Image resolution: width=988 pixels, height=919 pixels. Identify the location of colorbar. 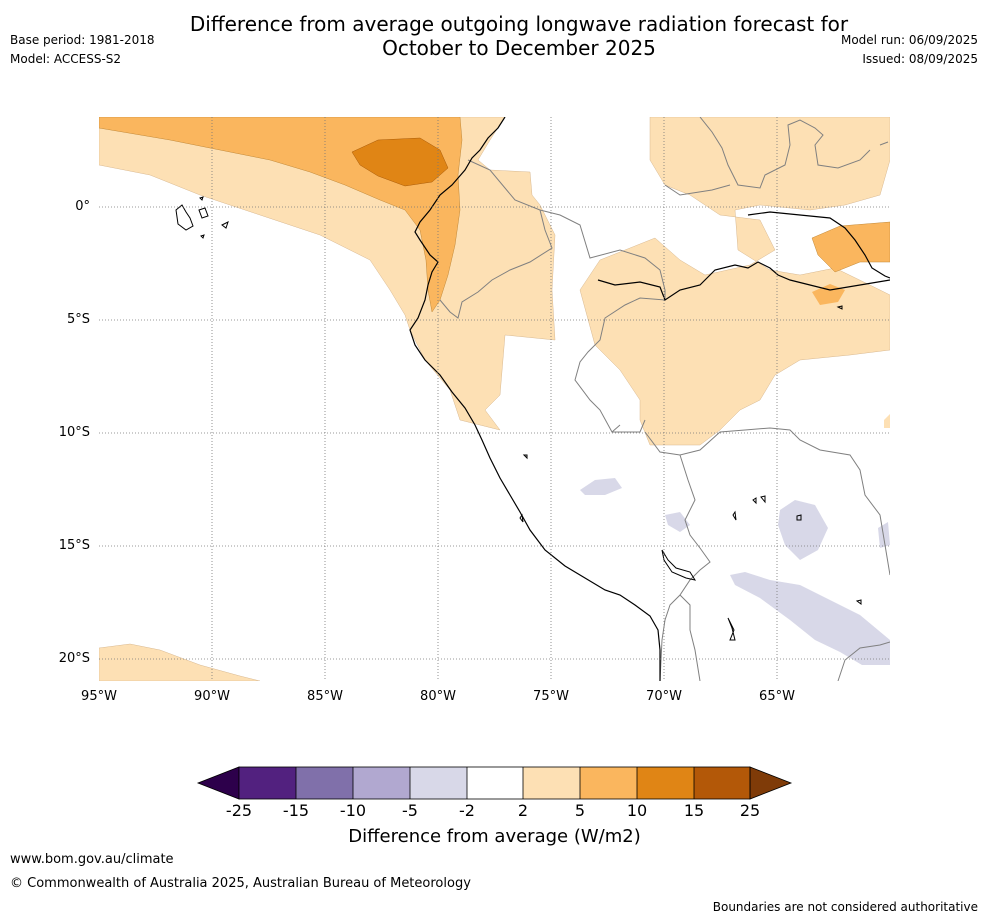
(494, 783).